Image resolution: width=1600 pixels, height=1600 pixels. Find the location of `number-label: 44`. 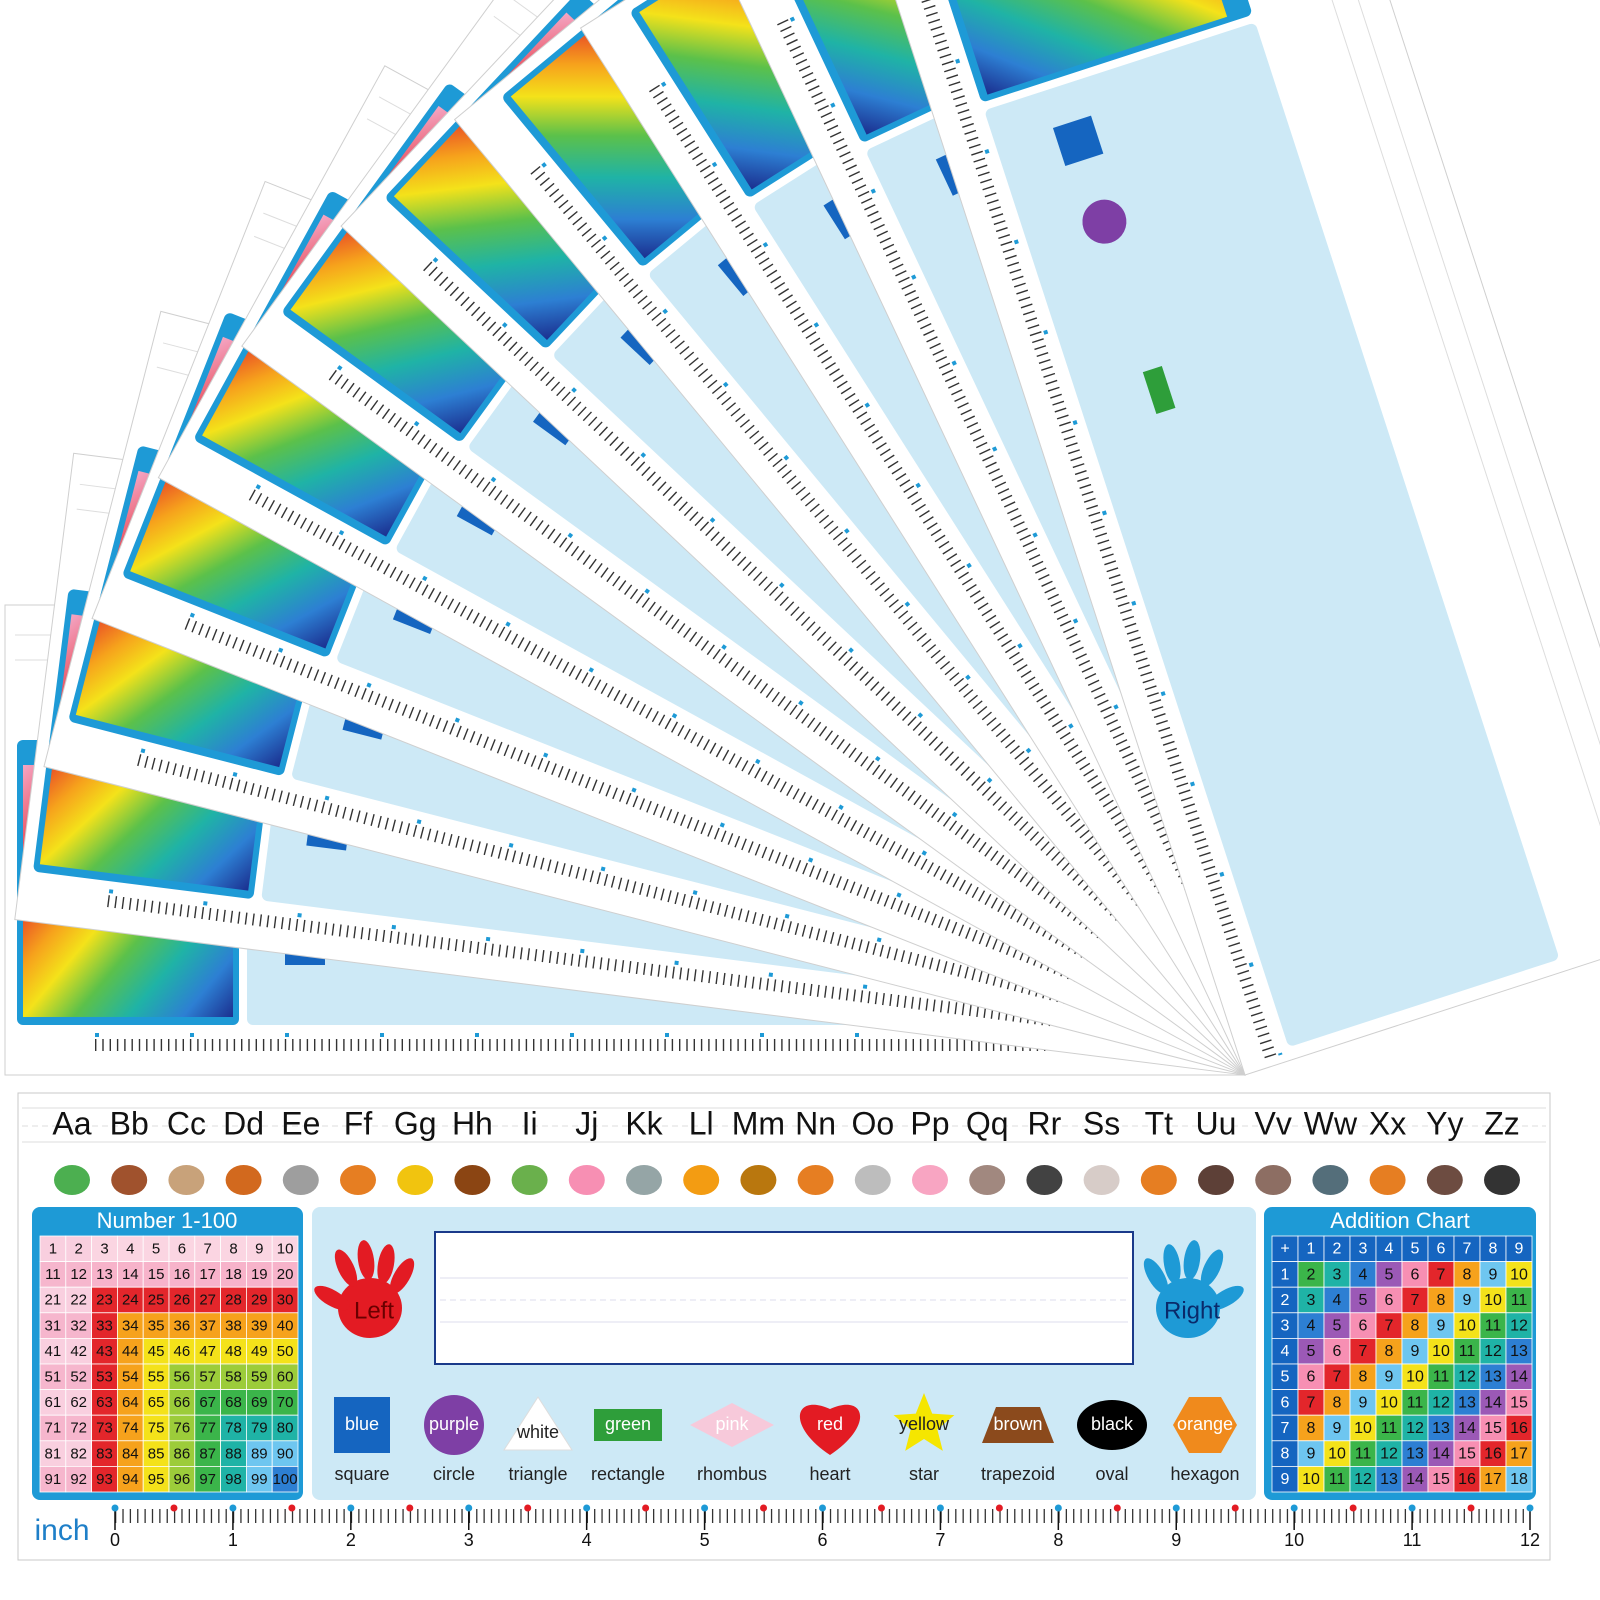

number-label: 44 is located at coordinates (130, 1351).